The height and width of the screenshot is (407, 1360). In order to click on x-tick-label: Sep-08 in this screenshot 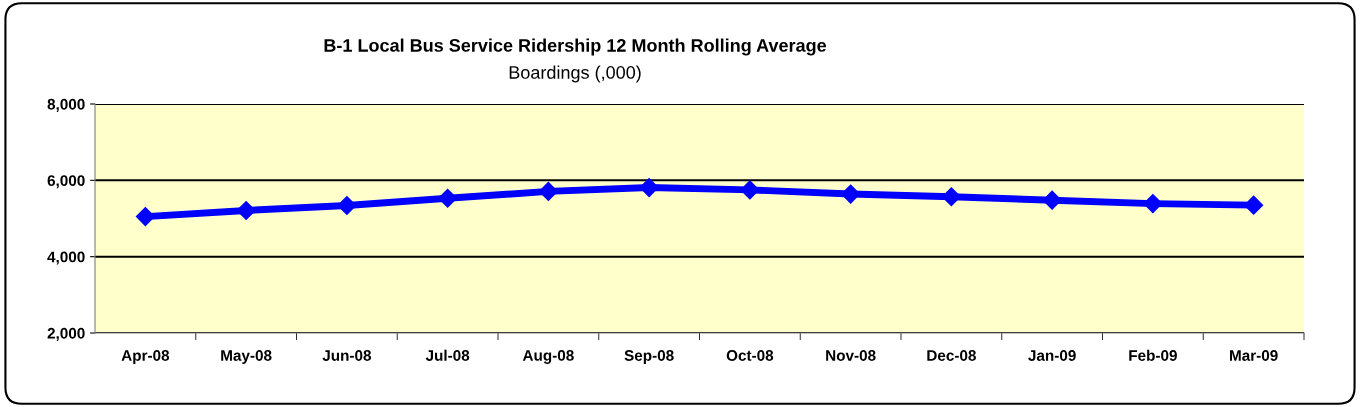, I will do `click(649, 357)`.